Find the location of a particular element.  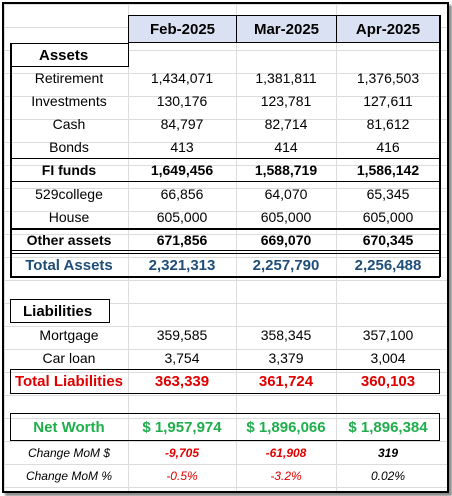

liabilities-section-label: Liabilities is located at coordinates (60, 311).